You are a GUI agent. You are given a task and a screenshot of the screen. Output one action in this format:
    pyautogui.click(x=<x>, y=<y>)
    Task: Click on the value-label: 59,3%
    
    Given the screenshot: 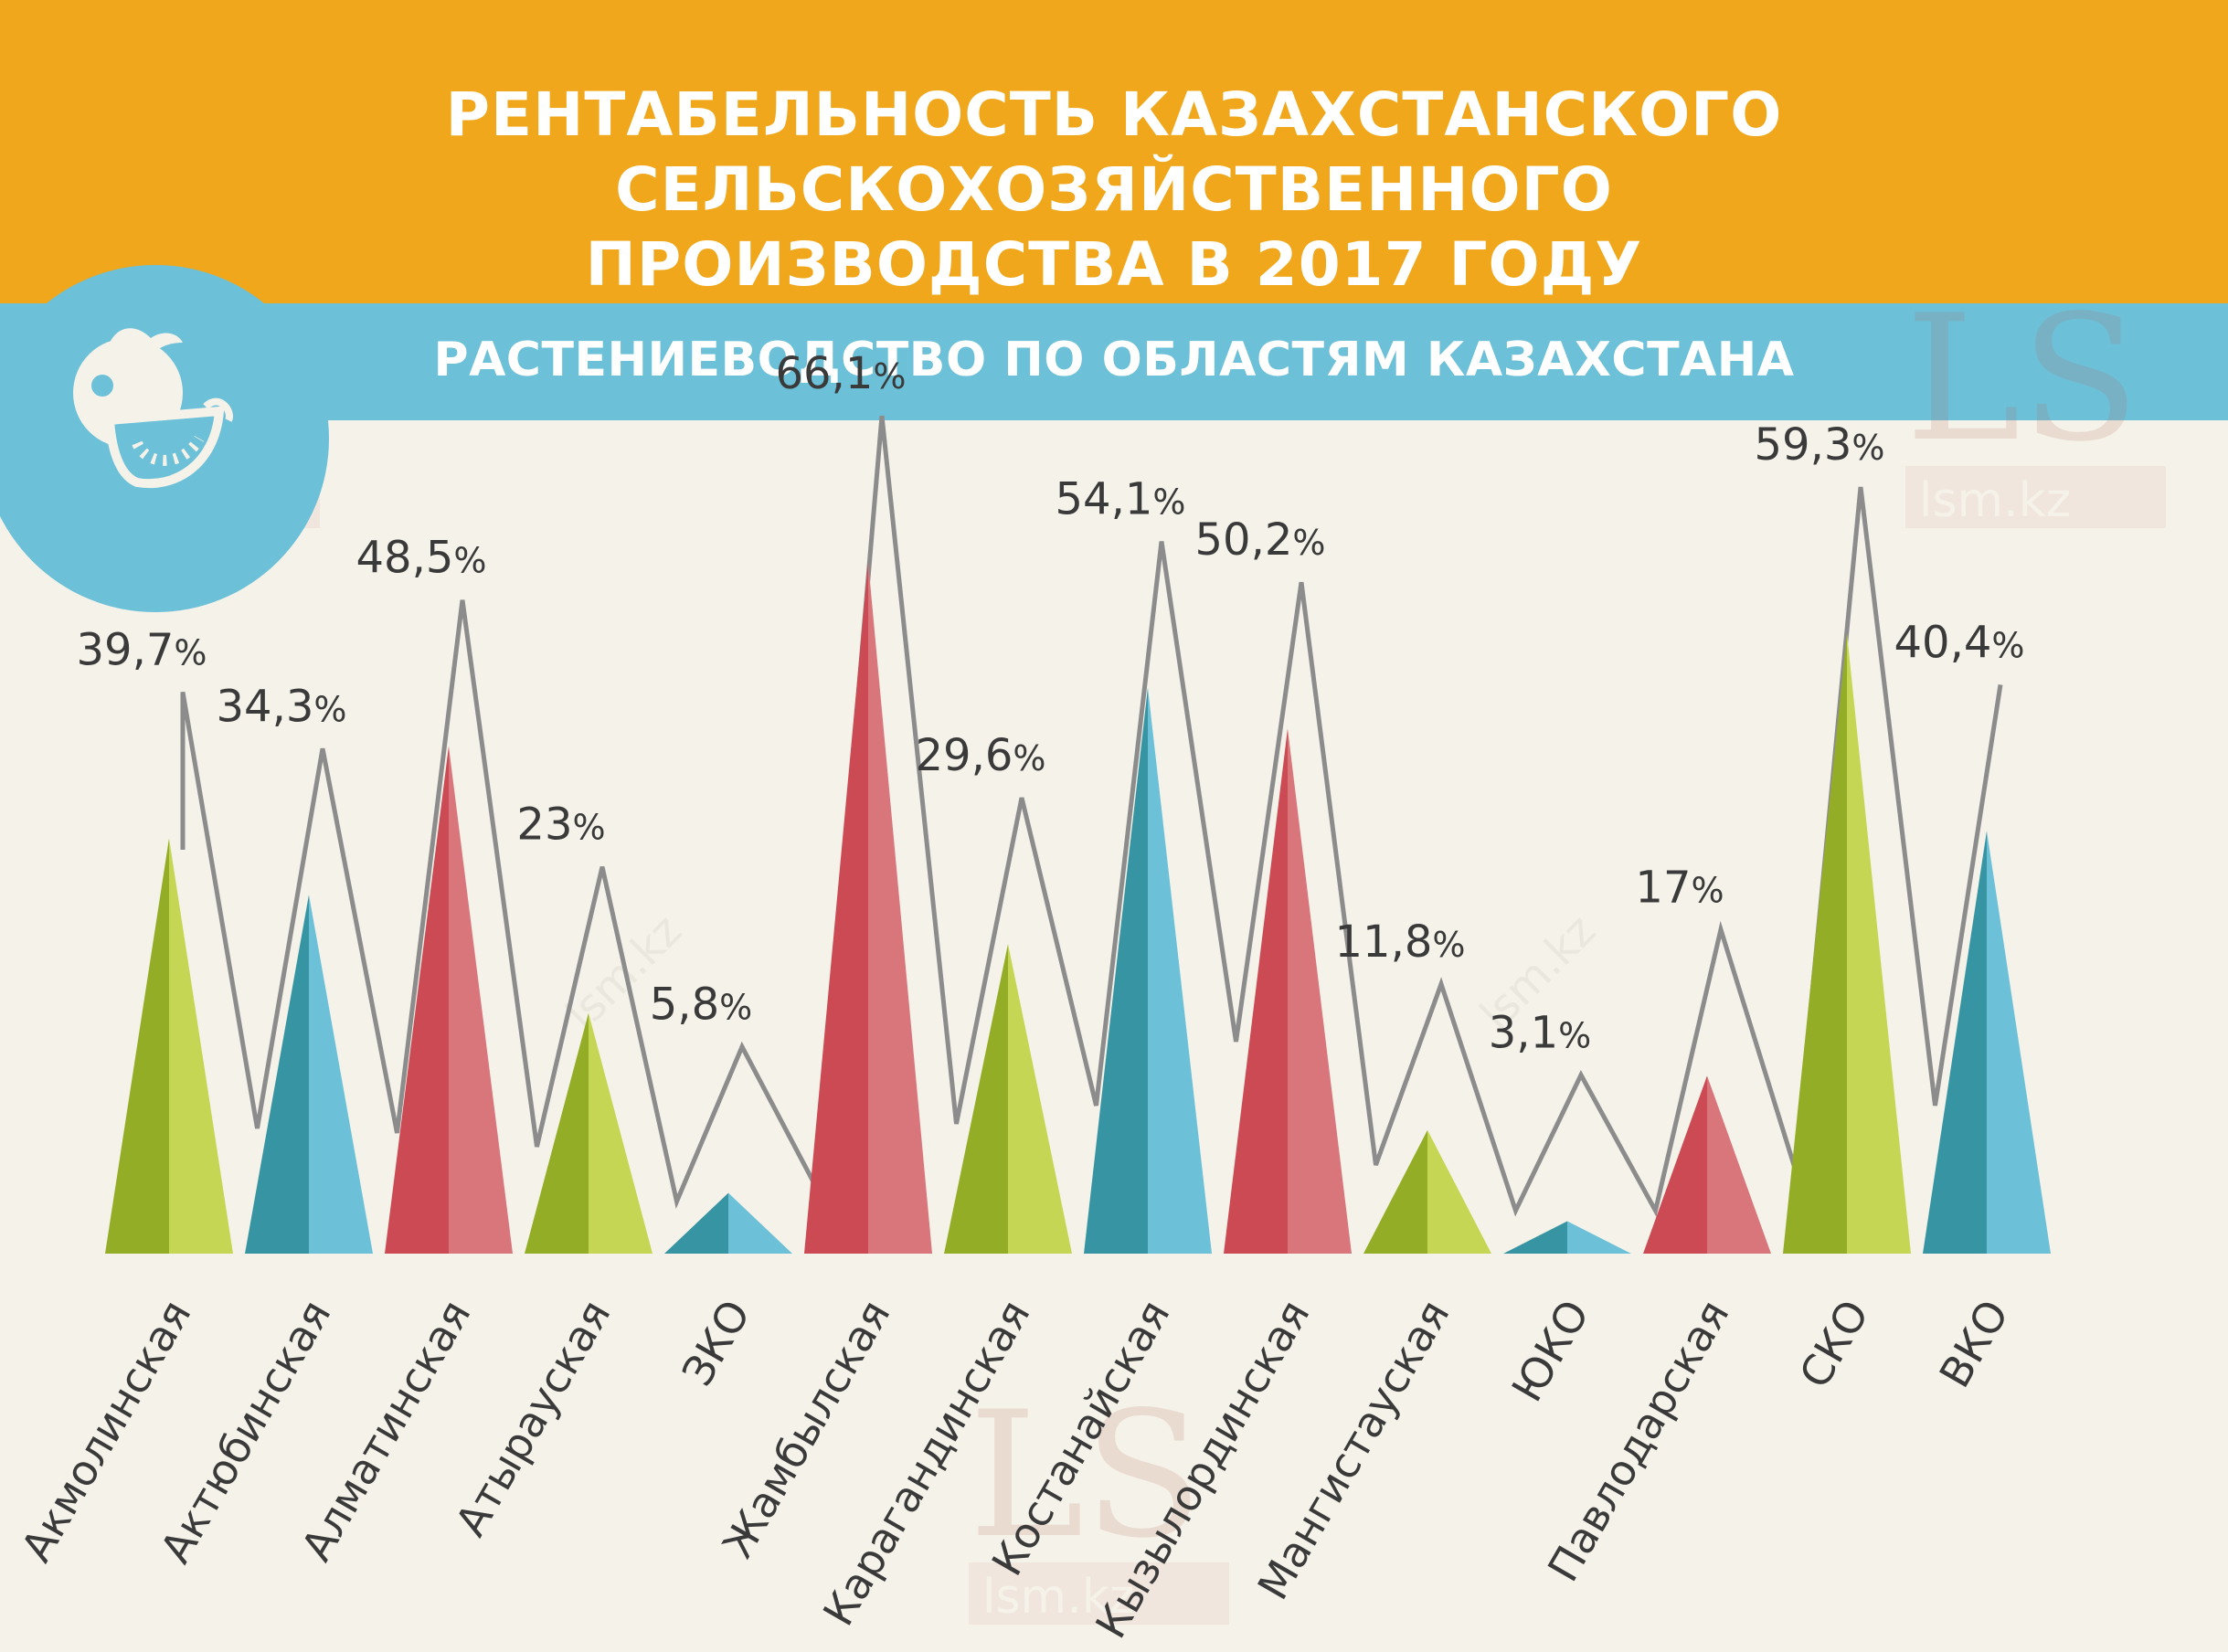 What is the action you would take?
    pyautogui.click(x=1820, y=445)
    